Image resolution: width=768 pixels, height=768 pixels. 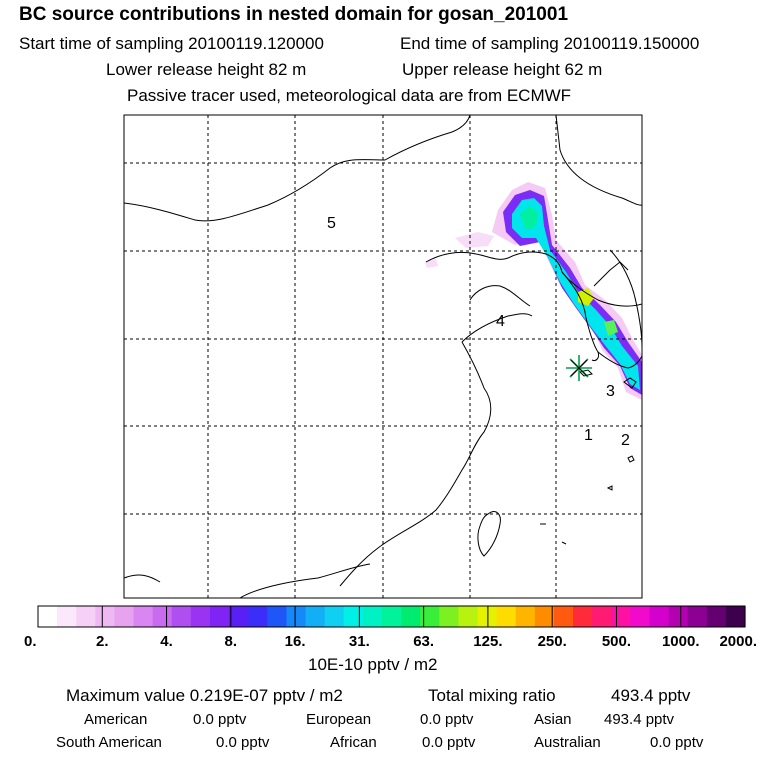 I want to click on border-korea, so click(x=611, y=274).